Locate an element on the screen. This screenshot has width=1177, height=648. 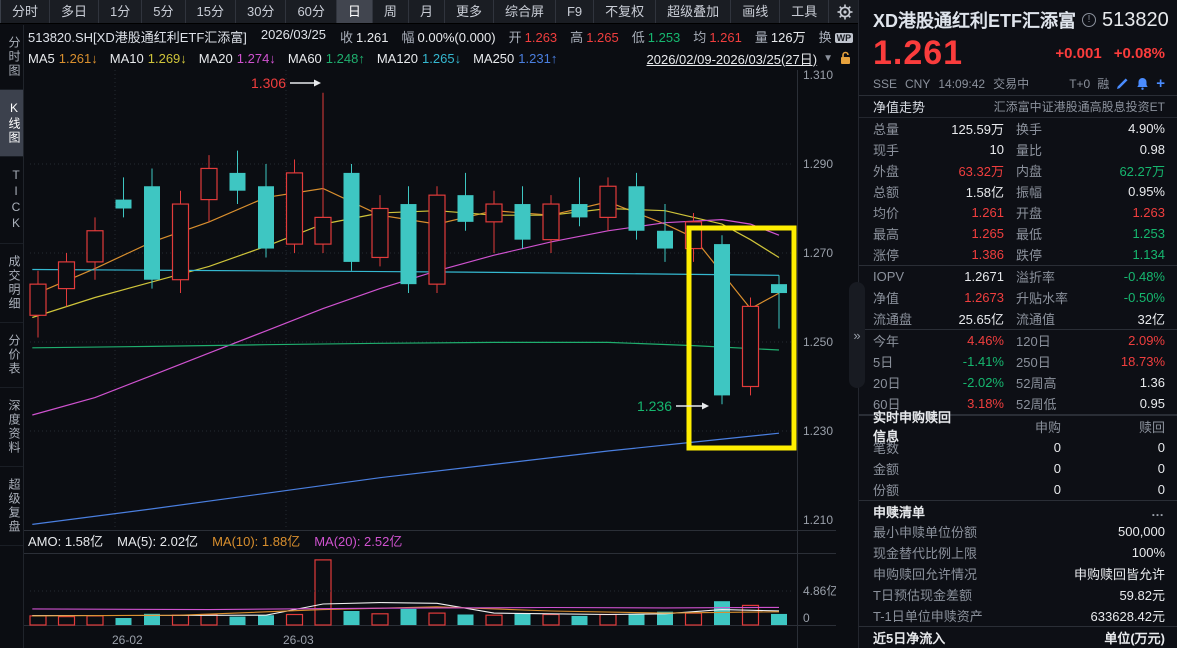
info-field-换: 换 WP is located at coordinates (836, 36).